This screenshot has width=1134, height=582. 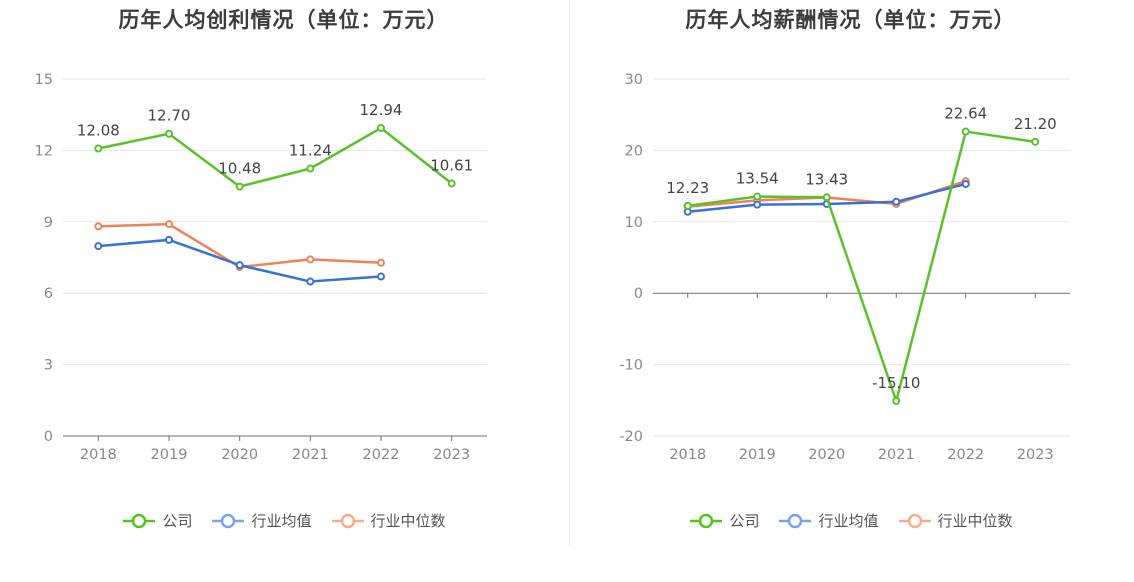 I want to click on y-tick-label: 6, so click(x=48, y=294).